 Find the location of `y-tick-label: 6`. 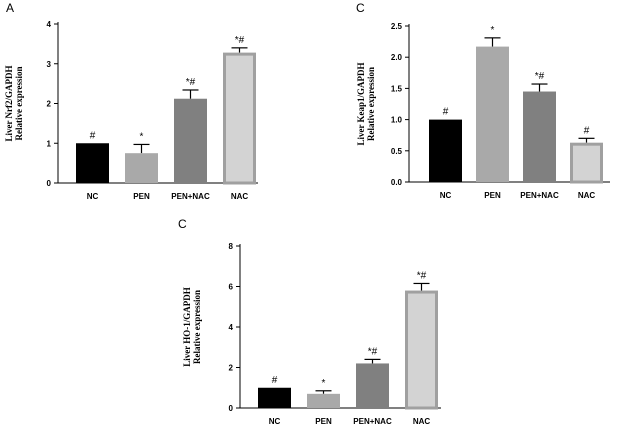

y-tick-label: 6 is located at coordinates (231, 287).